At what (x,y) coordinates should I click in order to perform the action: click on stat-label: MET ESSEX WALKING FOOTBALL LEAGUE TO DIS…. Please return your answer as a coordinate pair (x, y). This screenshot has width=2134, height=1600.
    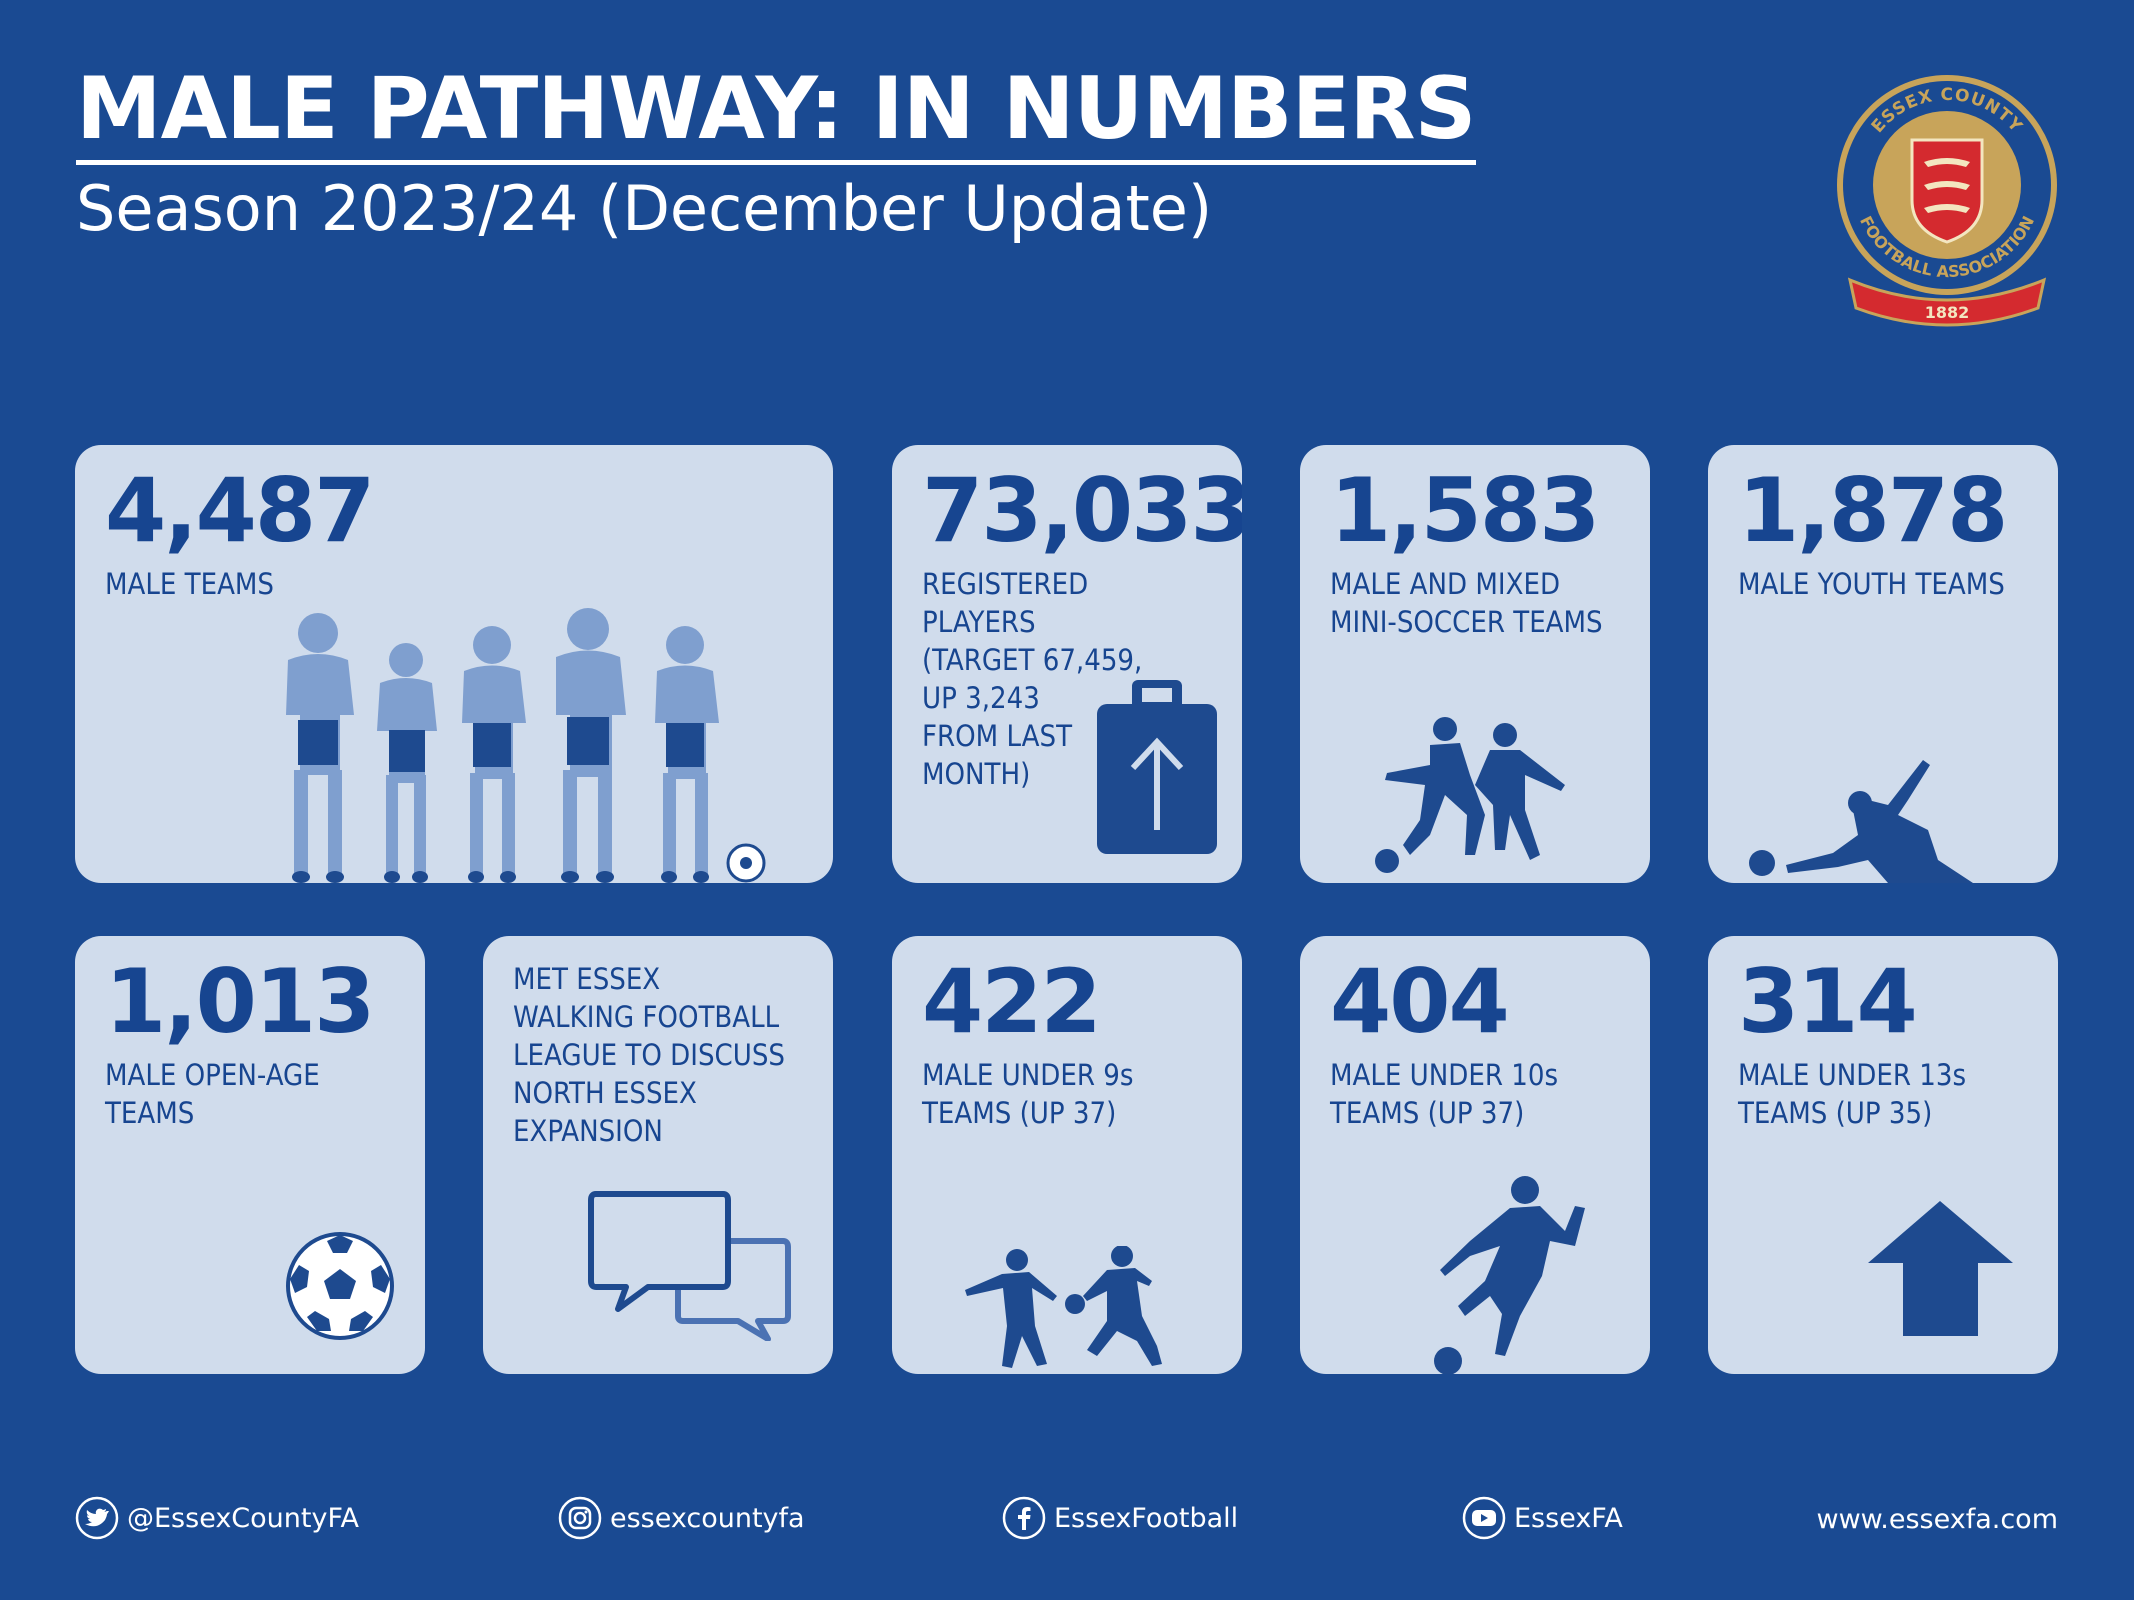
    Looking at the image, I should click on (649, 1055).